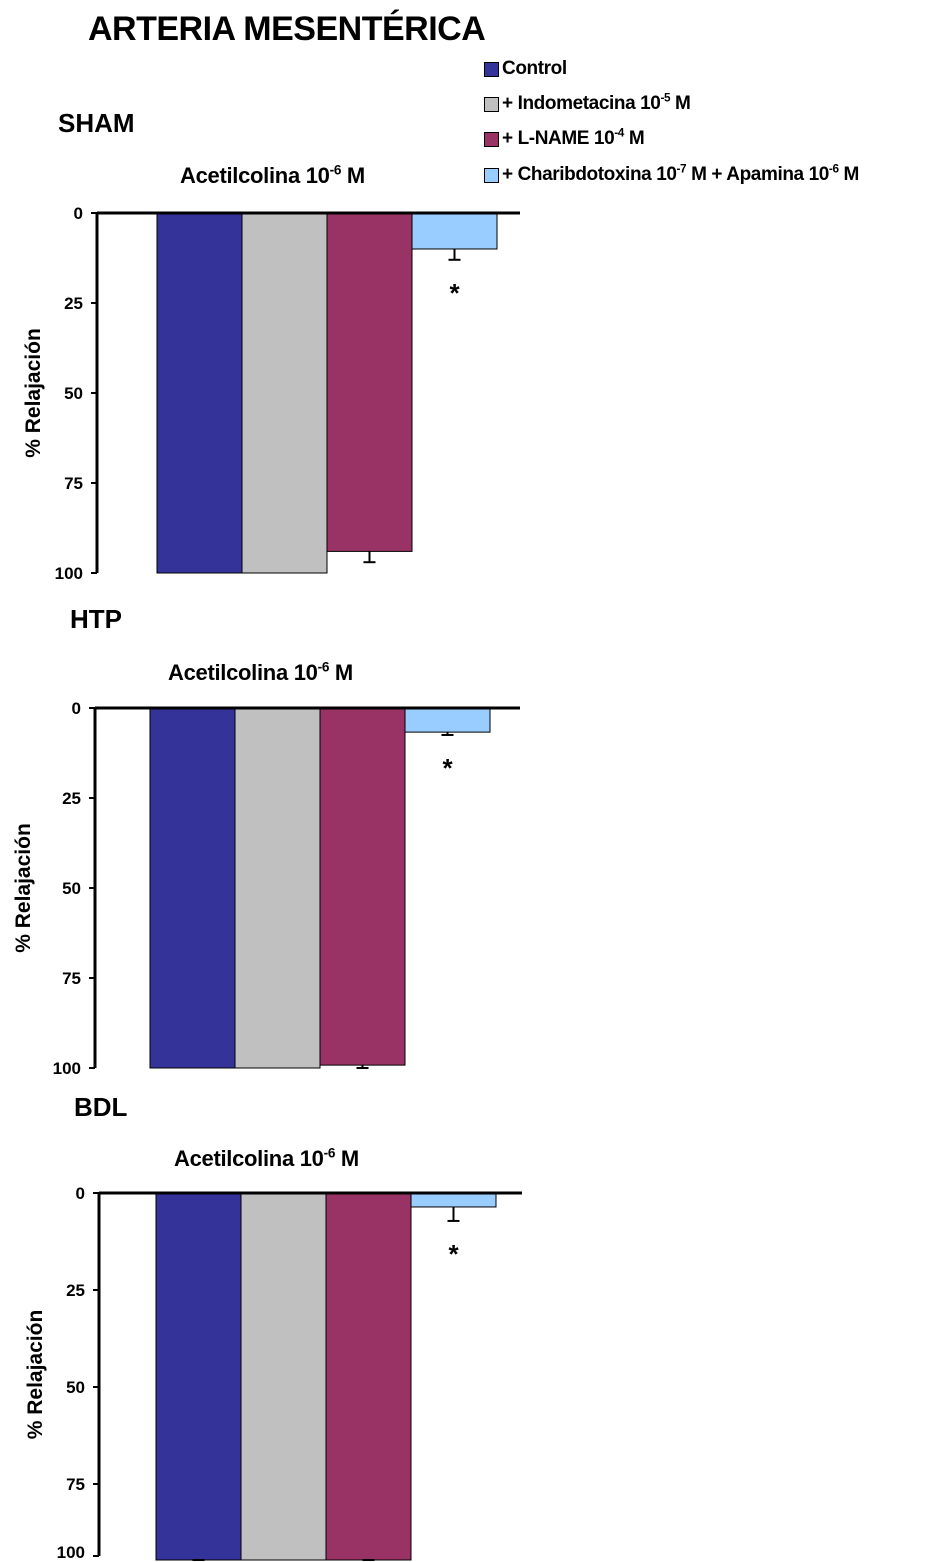 The image size is (927, 1562). I want to click on legend-item-charibdotoxina-apamina: + Charibdotoxina 10-7 M + Apamina 10-6 M, so click(671, 174).